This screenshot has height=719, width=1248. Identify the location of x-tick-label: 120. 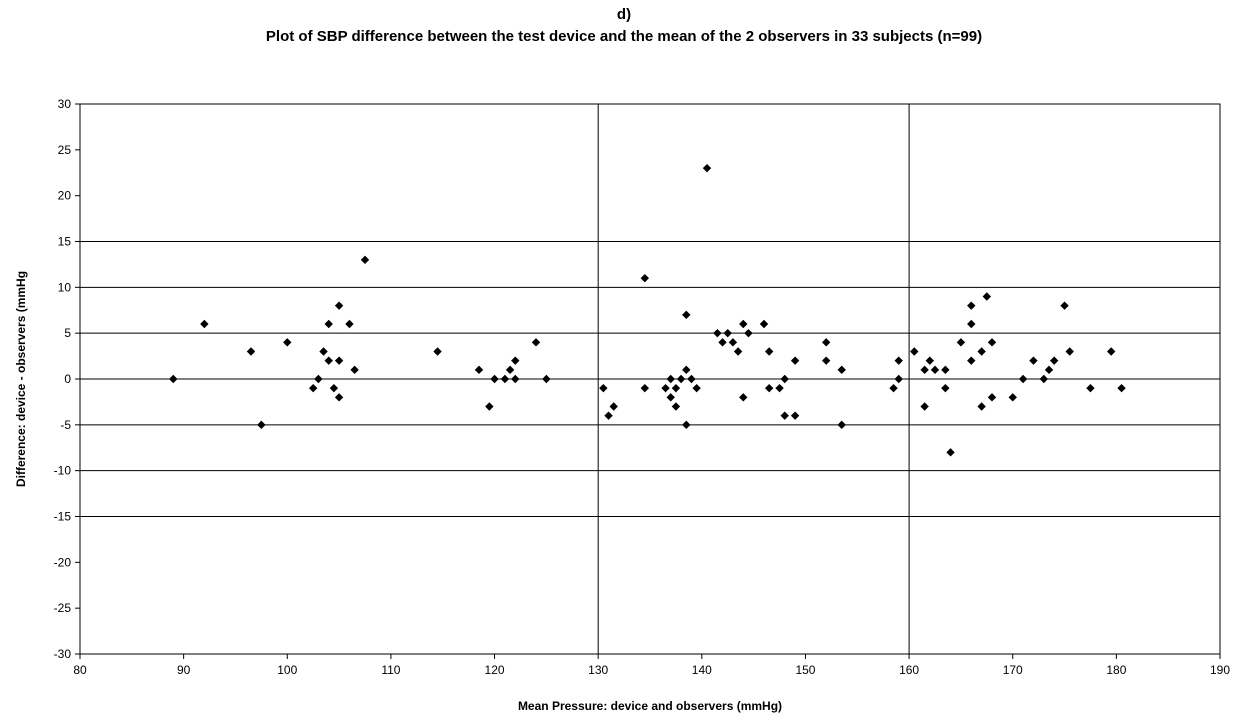
(495, 670).